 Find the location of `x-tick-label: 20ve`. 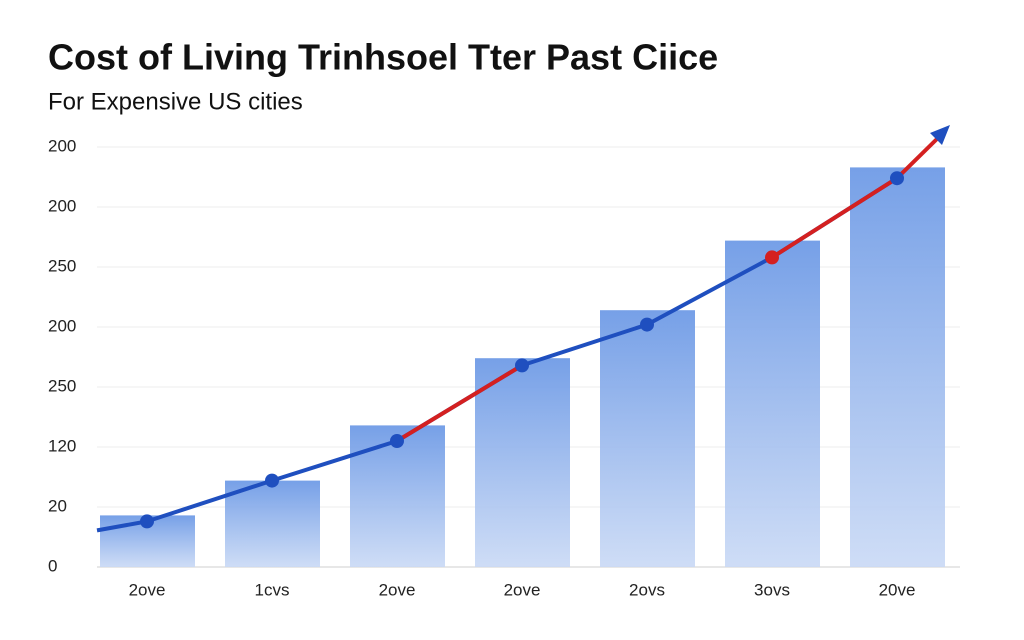

x-tick-label: 20ve is located at coordinates (897, 589).